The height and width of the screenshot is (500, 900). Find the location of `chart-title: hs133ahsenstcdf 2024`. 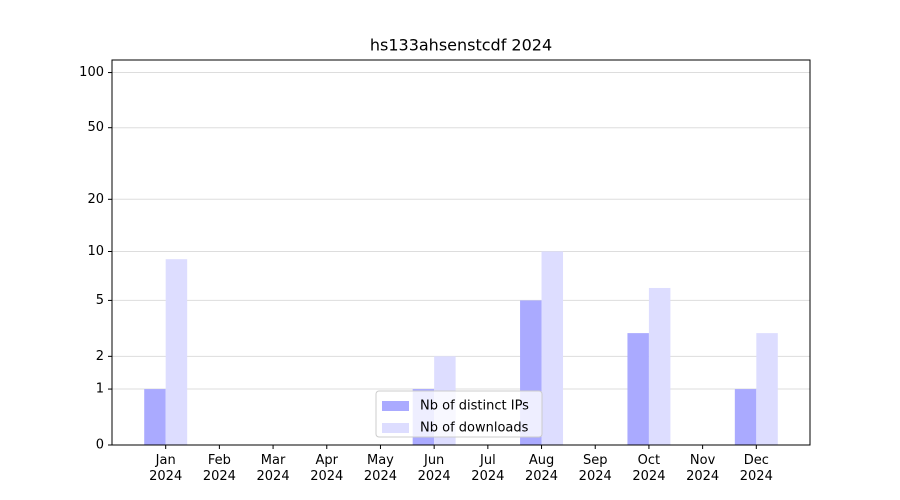

chart-title: hs133ahsenstcdf 2024 is located at coordinates (461, 45).